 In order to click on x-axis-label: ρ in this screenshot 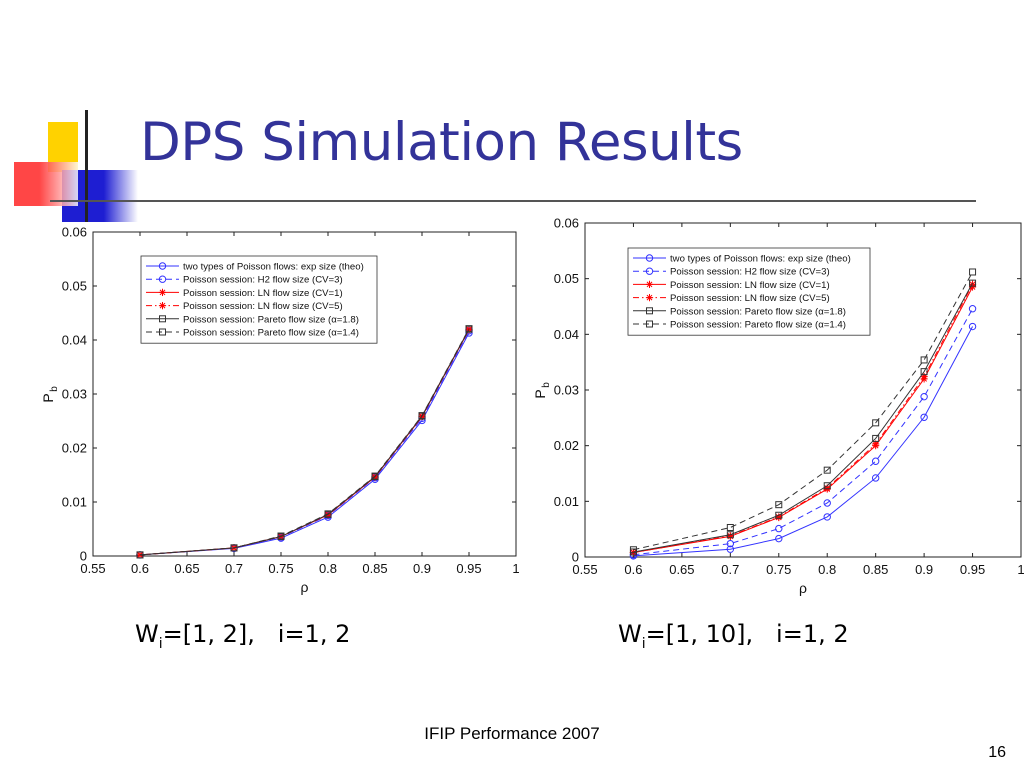, I will do `click(305, 587)`.